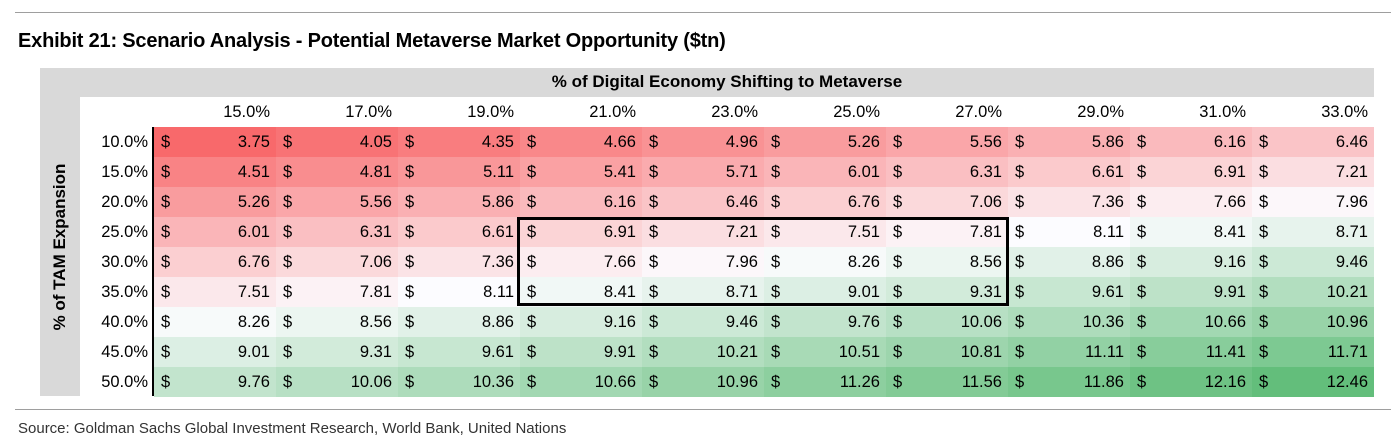  Describe the element at coordinates (1347, 292) in the screenshot. I see `cell-value: 10.21` at that location.